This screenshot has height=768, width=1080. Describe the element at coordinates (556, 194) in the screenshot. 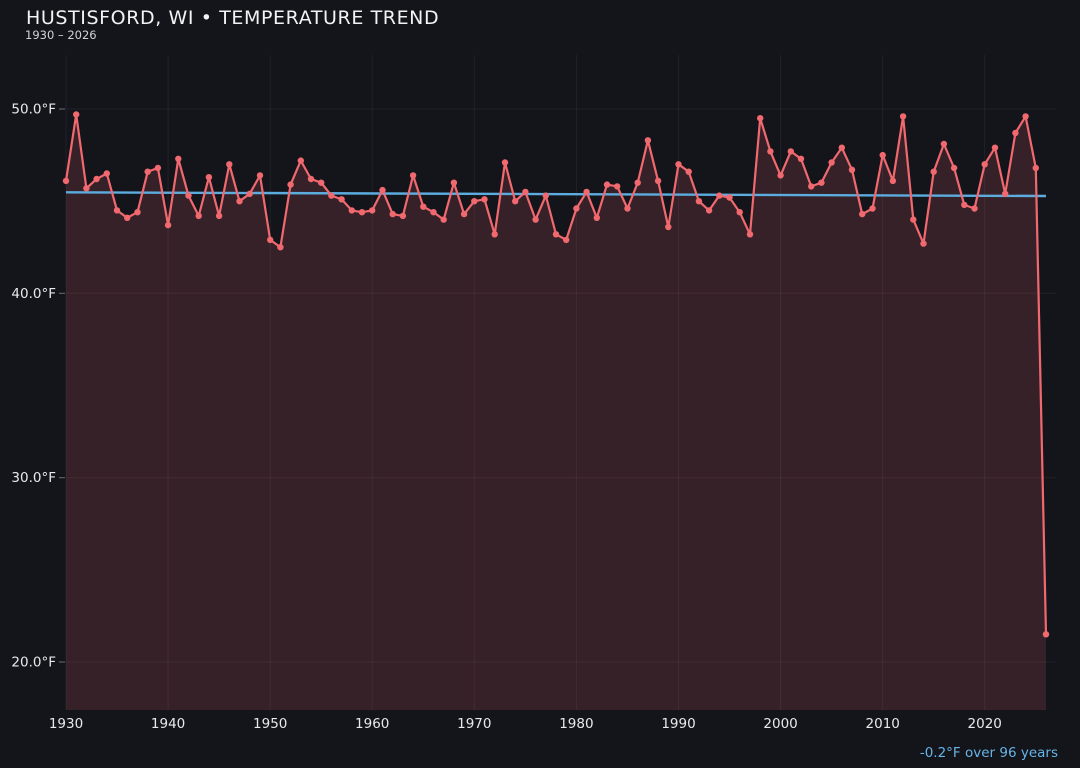

I see `trend-line` at that location.